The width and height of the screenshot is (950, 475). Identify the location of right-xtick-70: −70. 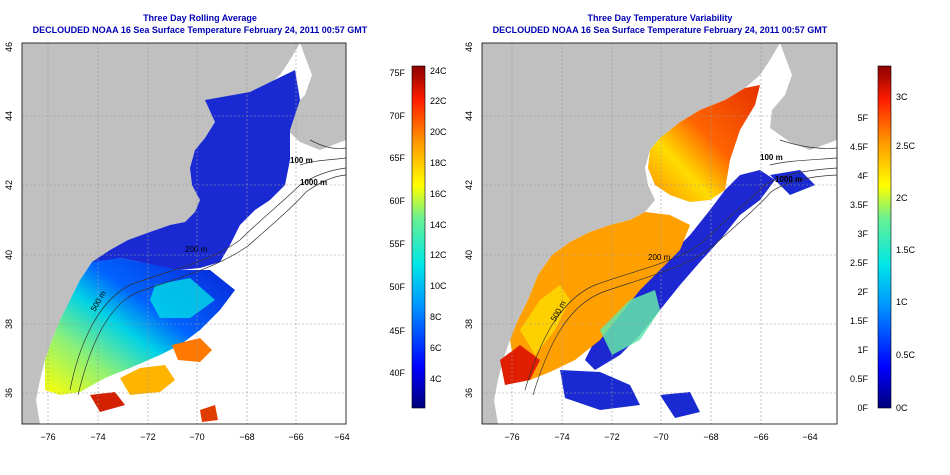
(660, 437).